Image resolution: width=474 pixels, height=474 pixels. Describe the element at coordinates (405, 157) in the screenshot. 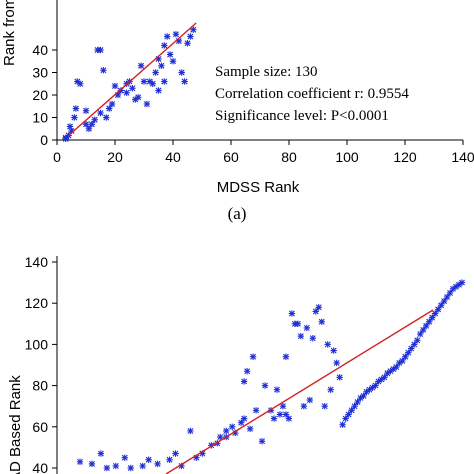

I see `chart-a-x-tick-label: 120` at that location.